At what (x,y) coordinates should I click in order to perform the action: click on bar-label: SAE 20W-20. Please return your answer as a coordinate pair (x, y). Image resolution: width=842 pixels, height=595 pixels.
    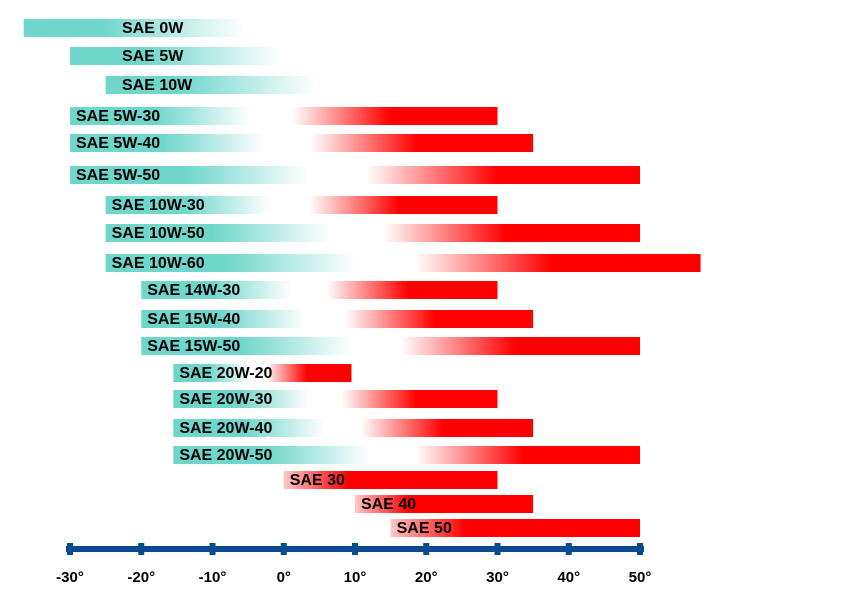
    Looking at the image, I should click on (225, 373).